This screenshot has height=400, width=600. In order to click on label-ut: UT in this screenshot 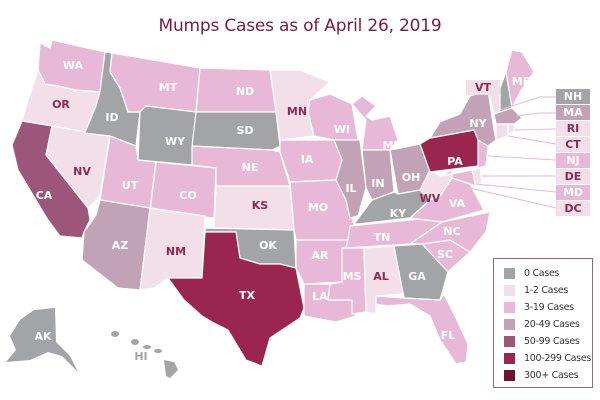, I will do `click(130, 185)`.